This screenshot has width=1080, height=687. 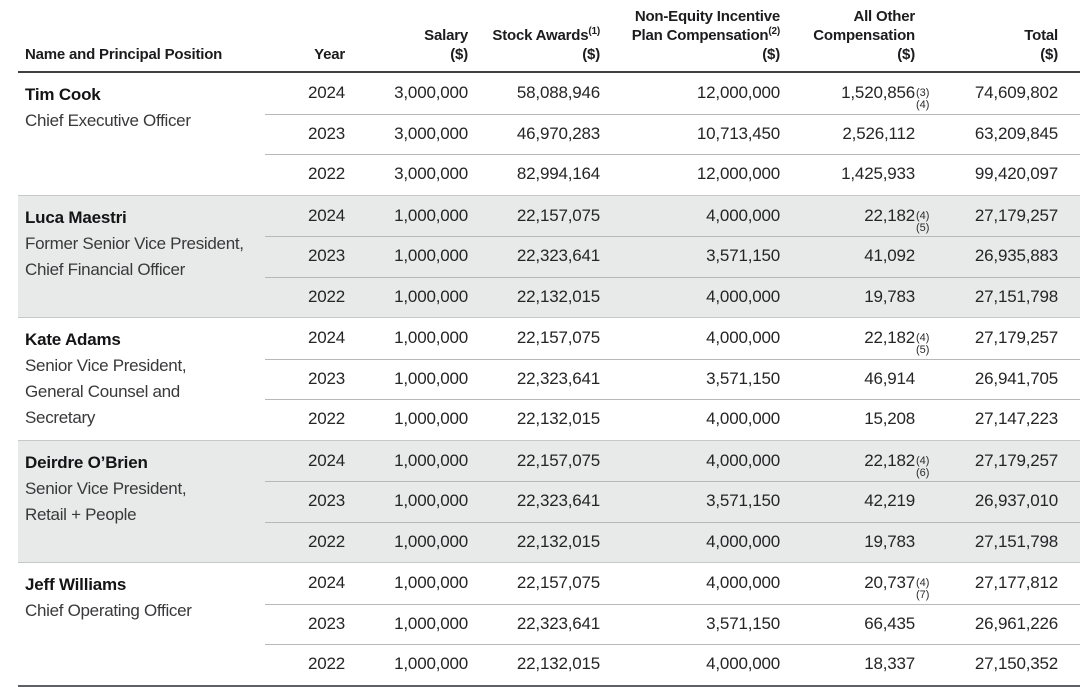 I want to click on person-title-line: Chief Executive Officer, so click(x=108, y=120).